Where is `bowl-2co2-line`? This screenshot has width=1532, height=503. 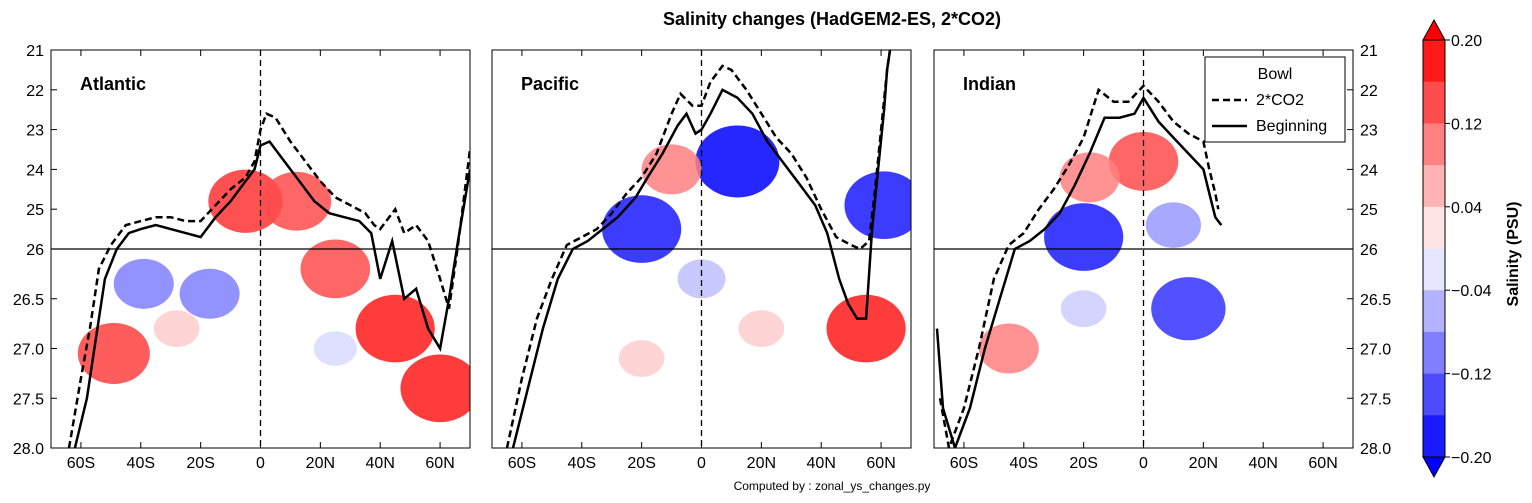 bowl-2co2-line is located at coordinates (1079, 265).